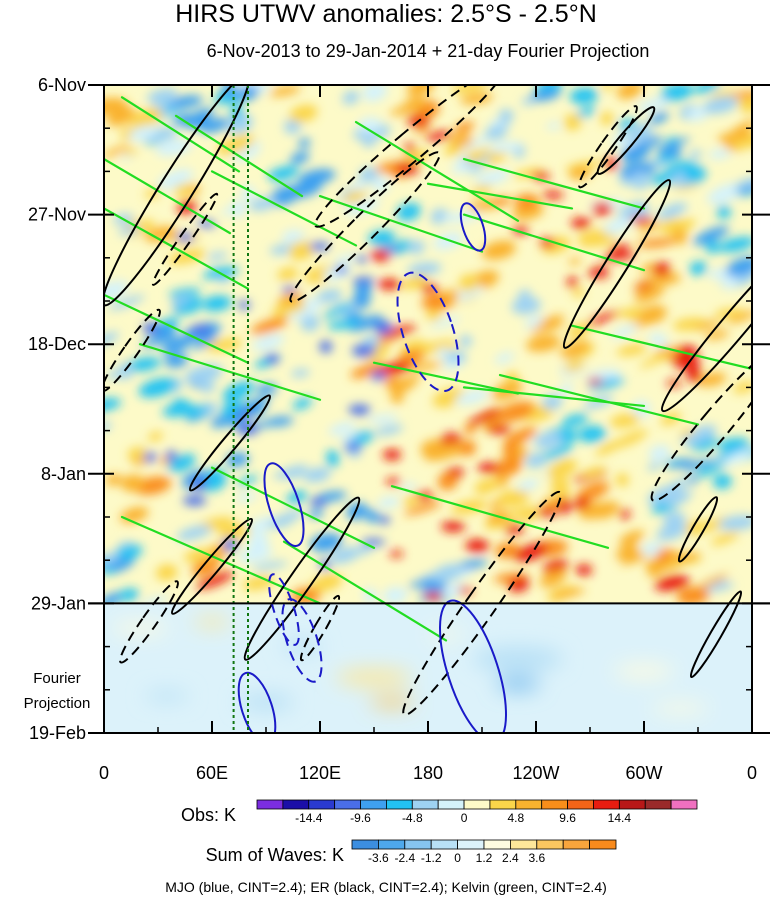 Image resolution: width=772 pixels, height=899 pixels. Describe the element at coordinates (57, 215) in the screenshot. I see `y-tick-label: 27-Nov` at that location.